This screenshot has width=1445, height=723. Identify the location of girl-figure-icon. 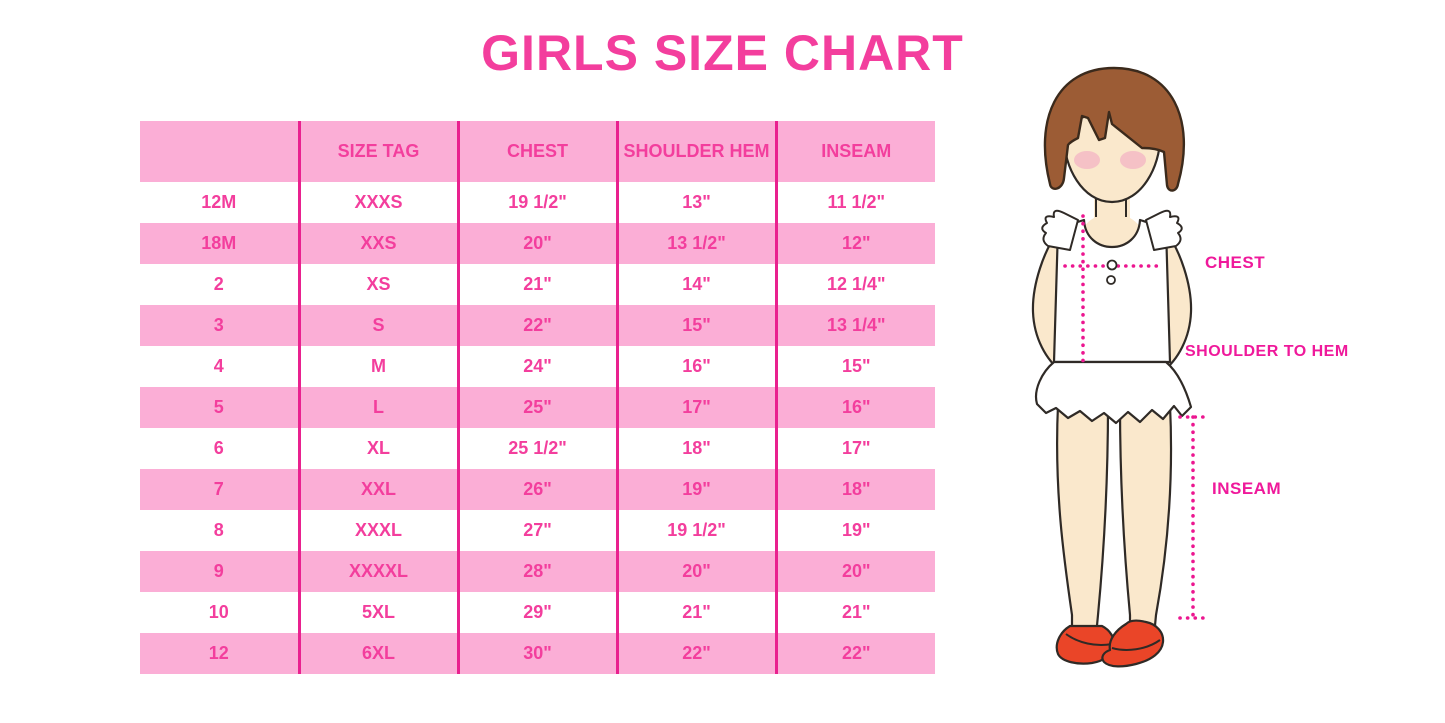
(1120, 367).